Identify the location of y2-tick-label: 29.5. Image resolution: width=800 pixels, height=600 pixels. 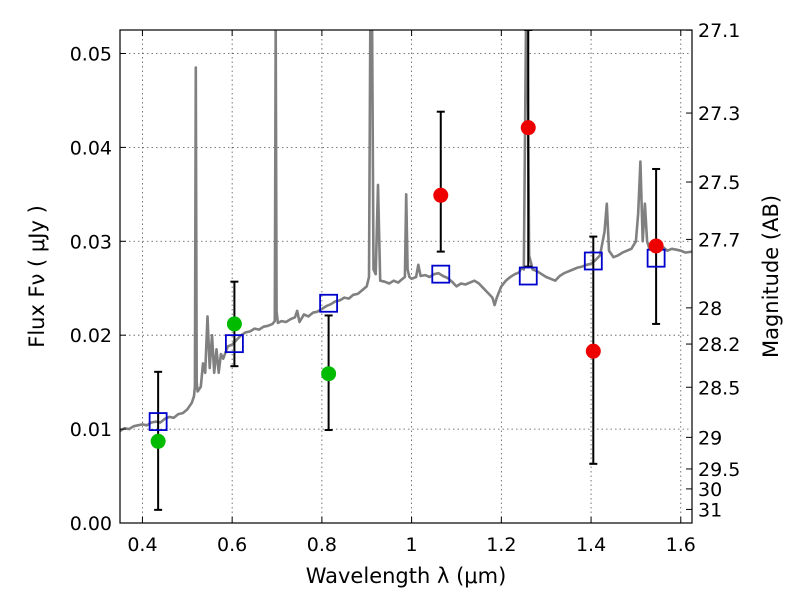
(719, 470).